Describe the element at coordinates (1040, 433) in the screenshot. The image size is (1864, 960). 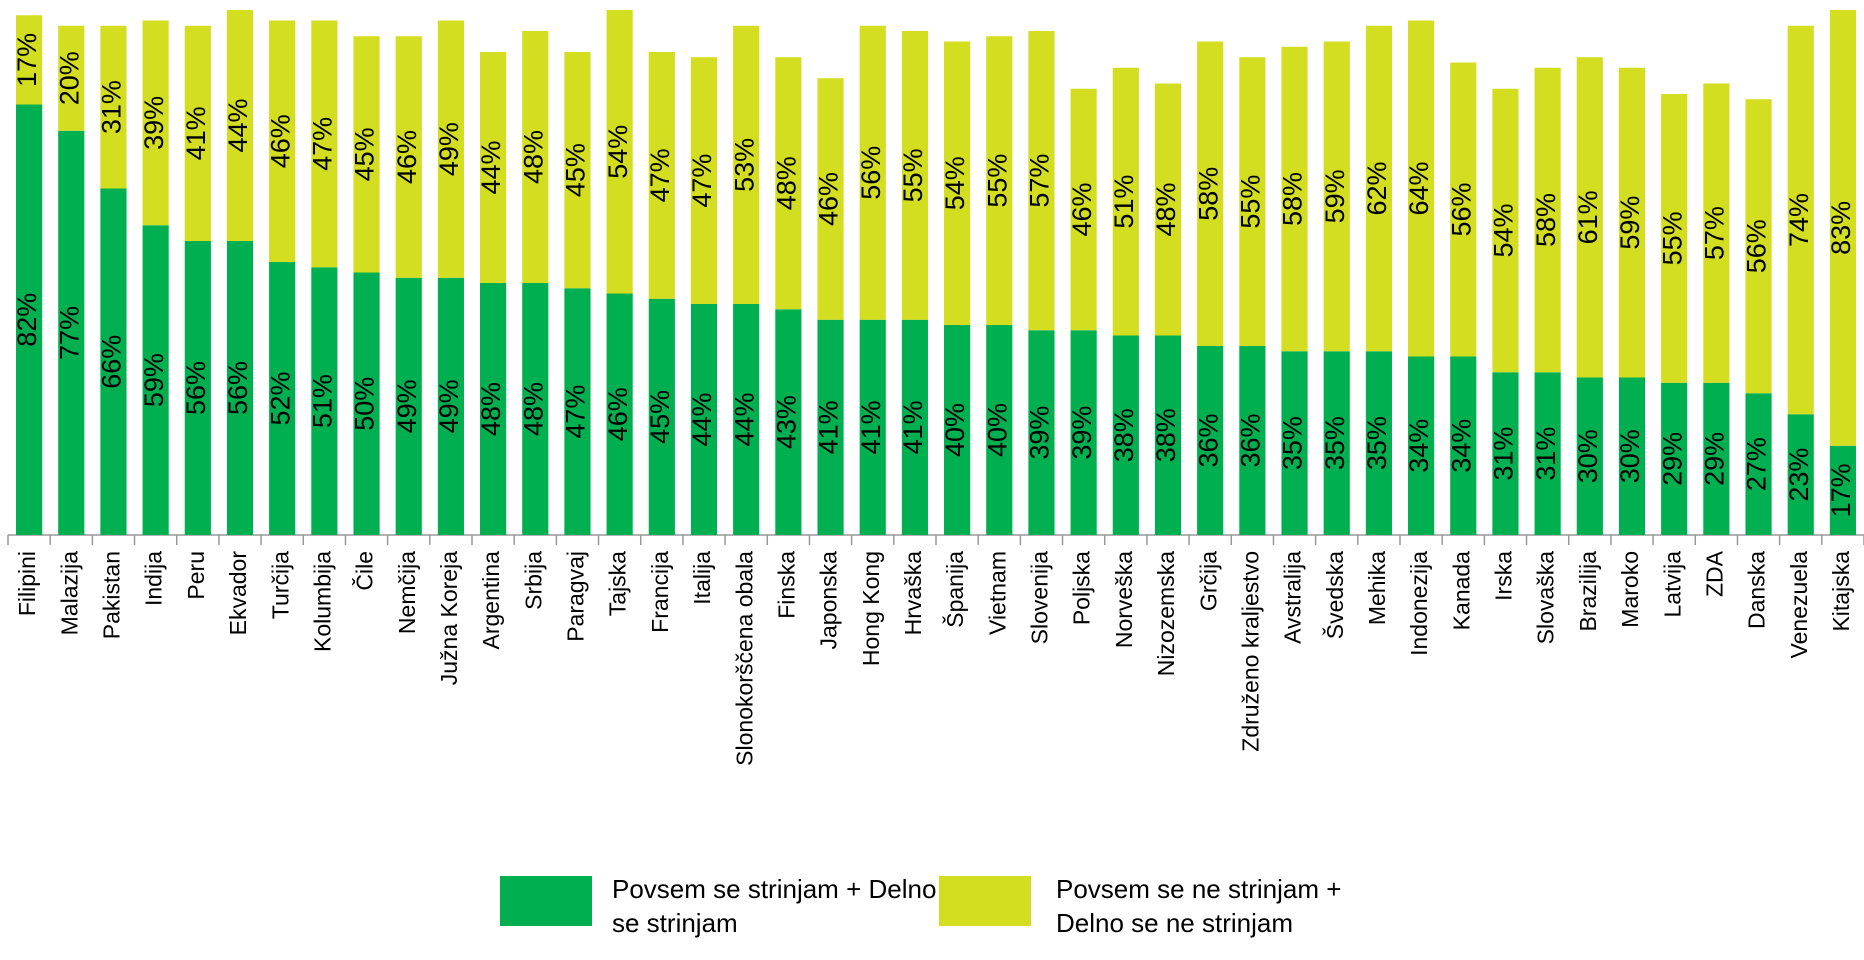
I see `value-label: 39%` at that location.